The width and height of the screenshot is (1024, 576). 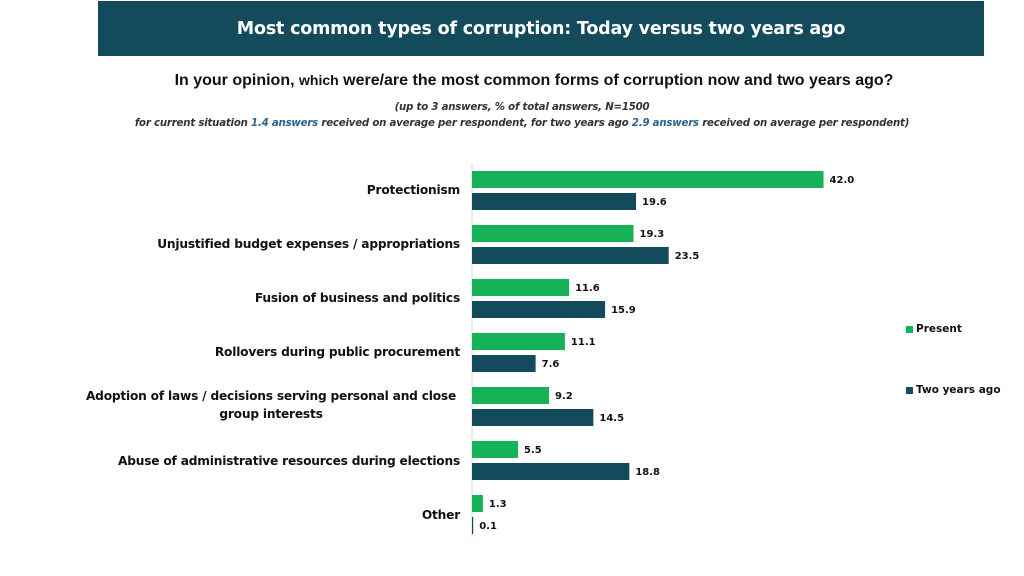 I want to click on value-label-present-1: 19.3, so click(x=652, y=234).